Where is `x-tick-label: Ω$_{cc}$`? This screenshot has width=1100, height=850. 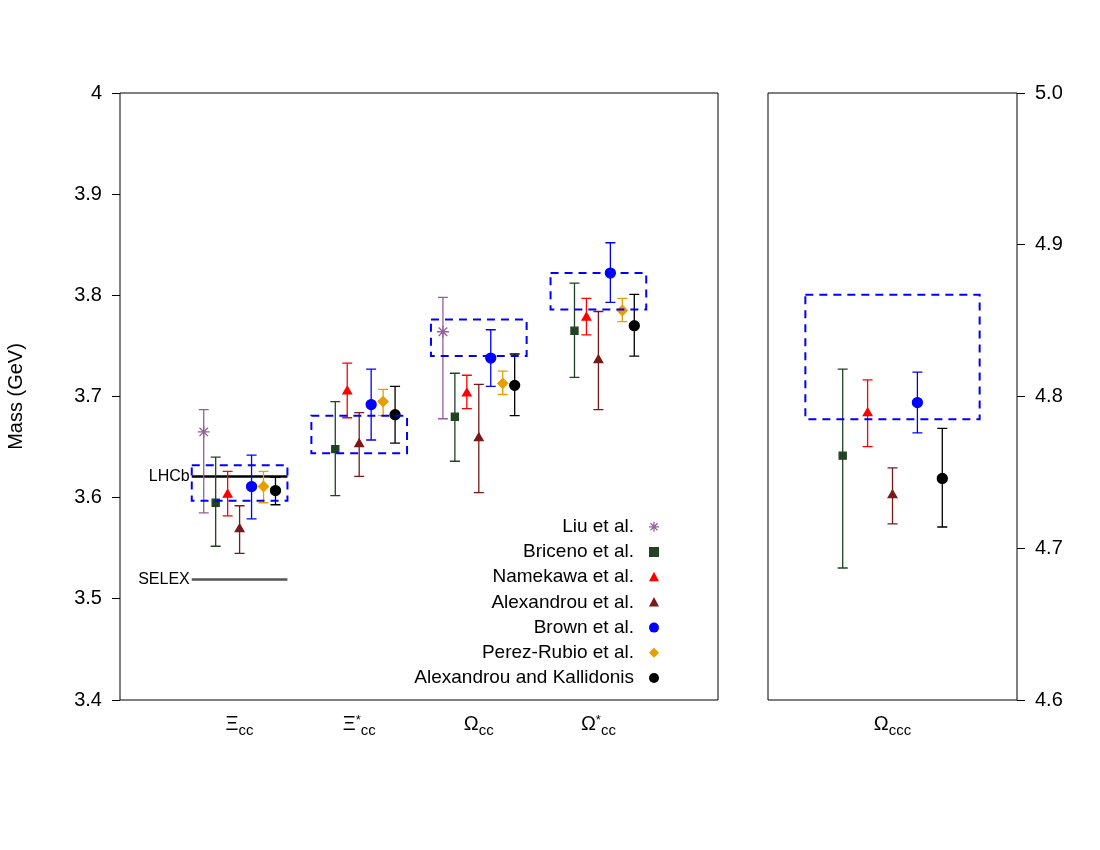 x-tick-label: Ω$_{cc}$ is located at coordinates (478, 725).